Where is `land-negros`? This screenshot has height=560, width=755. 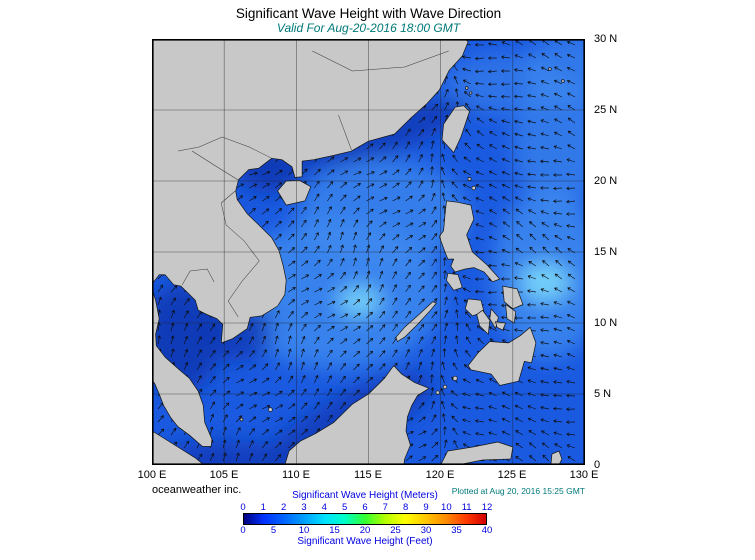 land-negros is located at coordinates (483, 322).